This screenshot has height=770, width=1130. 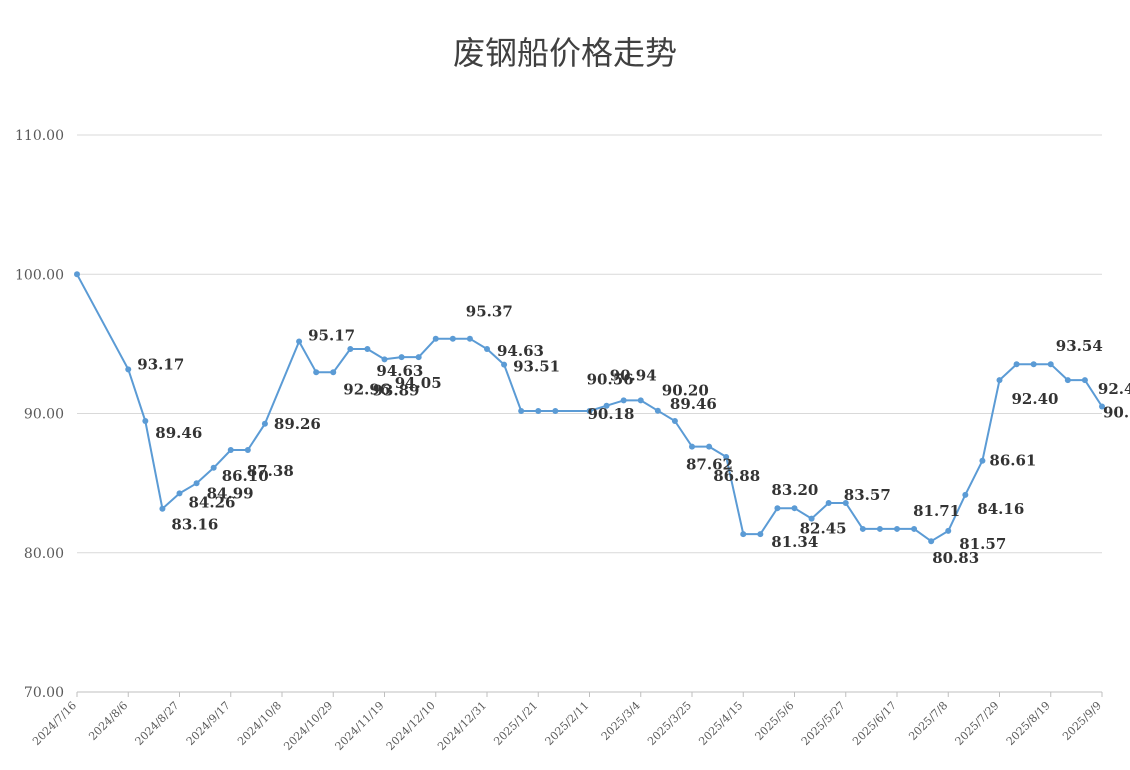 I want to click on data-label: 84.99, so click(x=230, y=493).